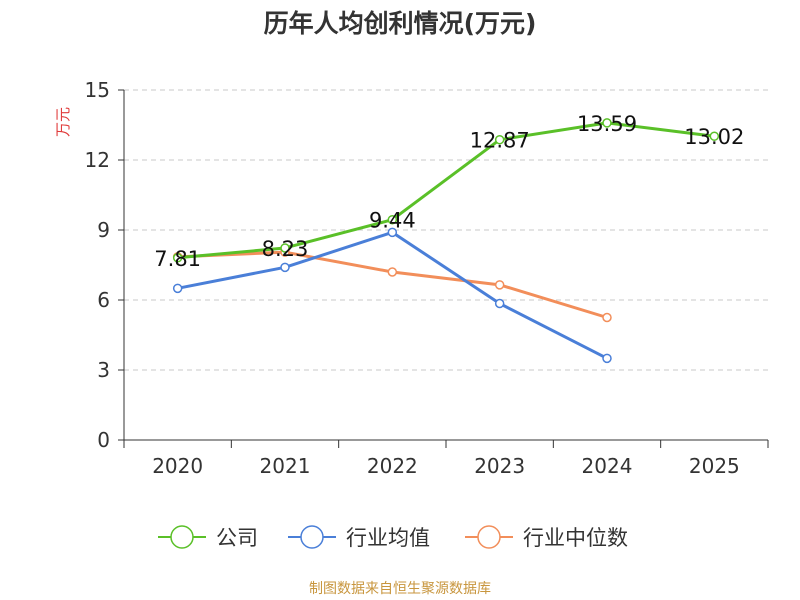  What do you see at coordinates (97, 90) in the screenshot?
I see `y-tick-label: 15` at bounding box center [97, 90].